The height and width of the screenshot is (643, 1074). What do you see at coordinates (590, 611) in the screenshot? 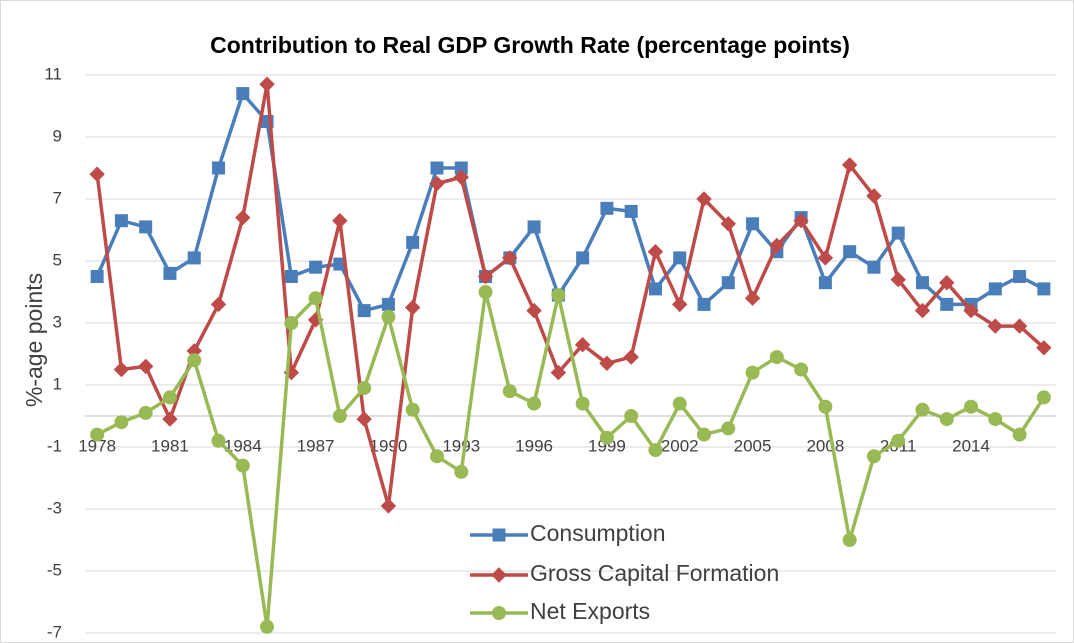
I see `legend-label: Net Exports` at bounding box center [590, 611].